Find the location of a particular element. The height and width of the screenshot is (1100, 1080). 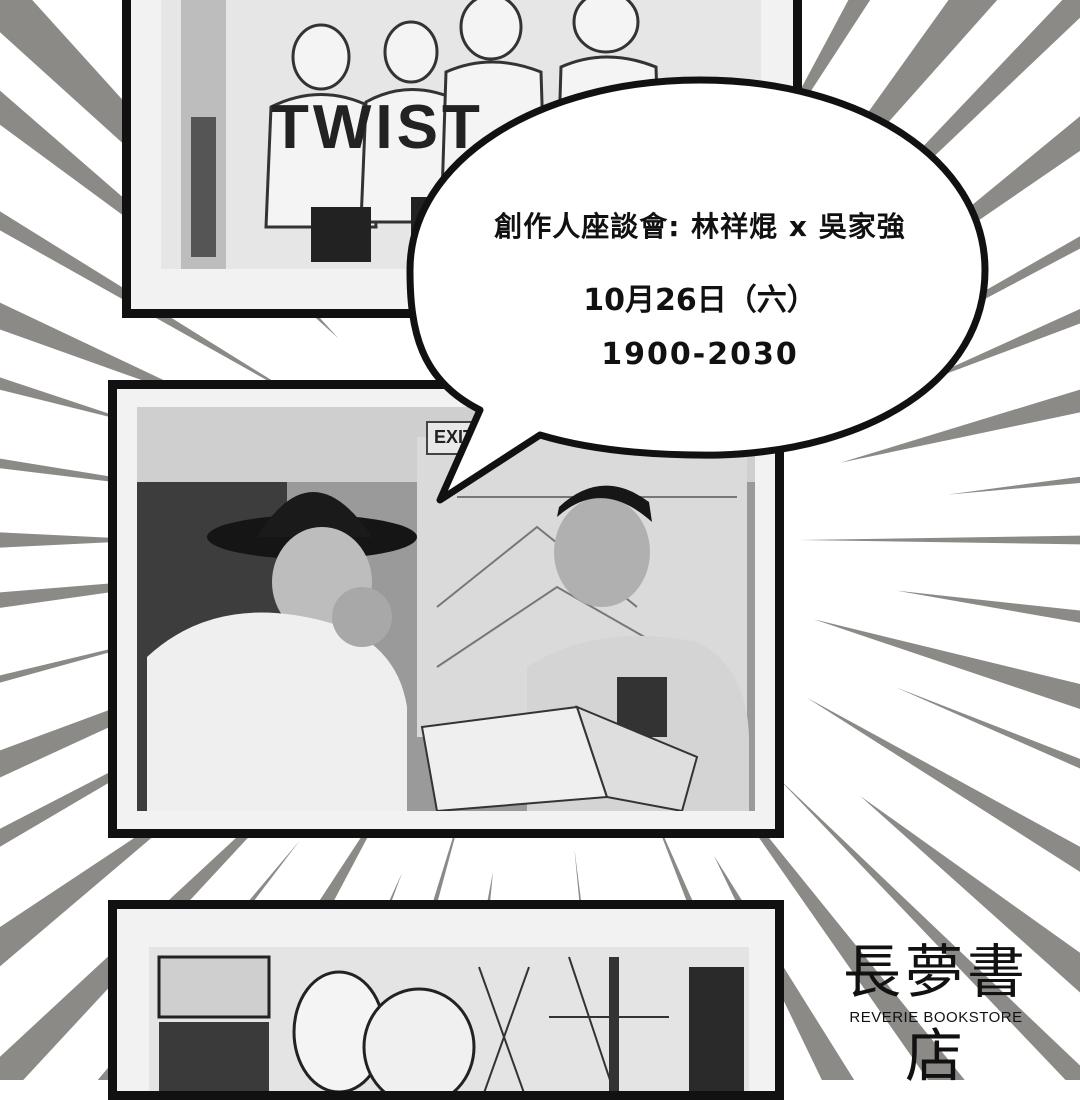

bookstore-logo-english: REVERIE BOOKSTORE is located at coordinates (936, 1017).